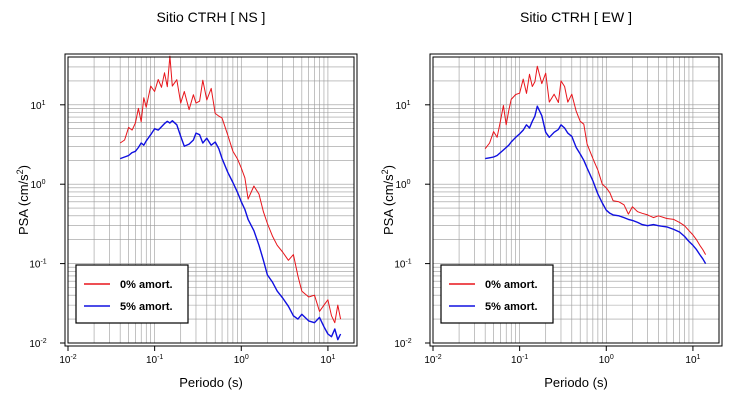 This screenshot has height=405, width=730. What do you see at coordinates (211, 17) in the screenshot?
I see `chart-title: Sitio CTRH [ NS ]` at bounding box center [211, 17].